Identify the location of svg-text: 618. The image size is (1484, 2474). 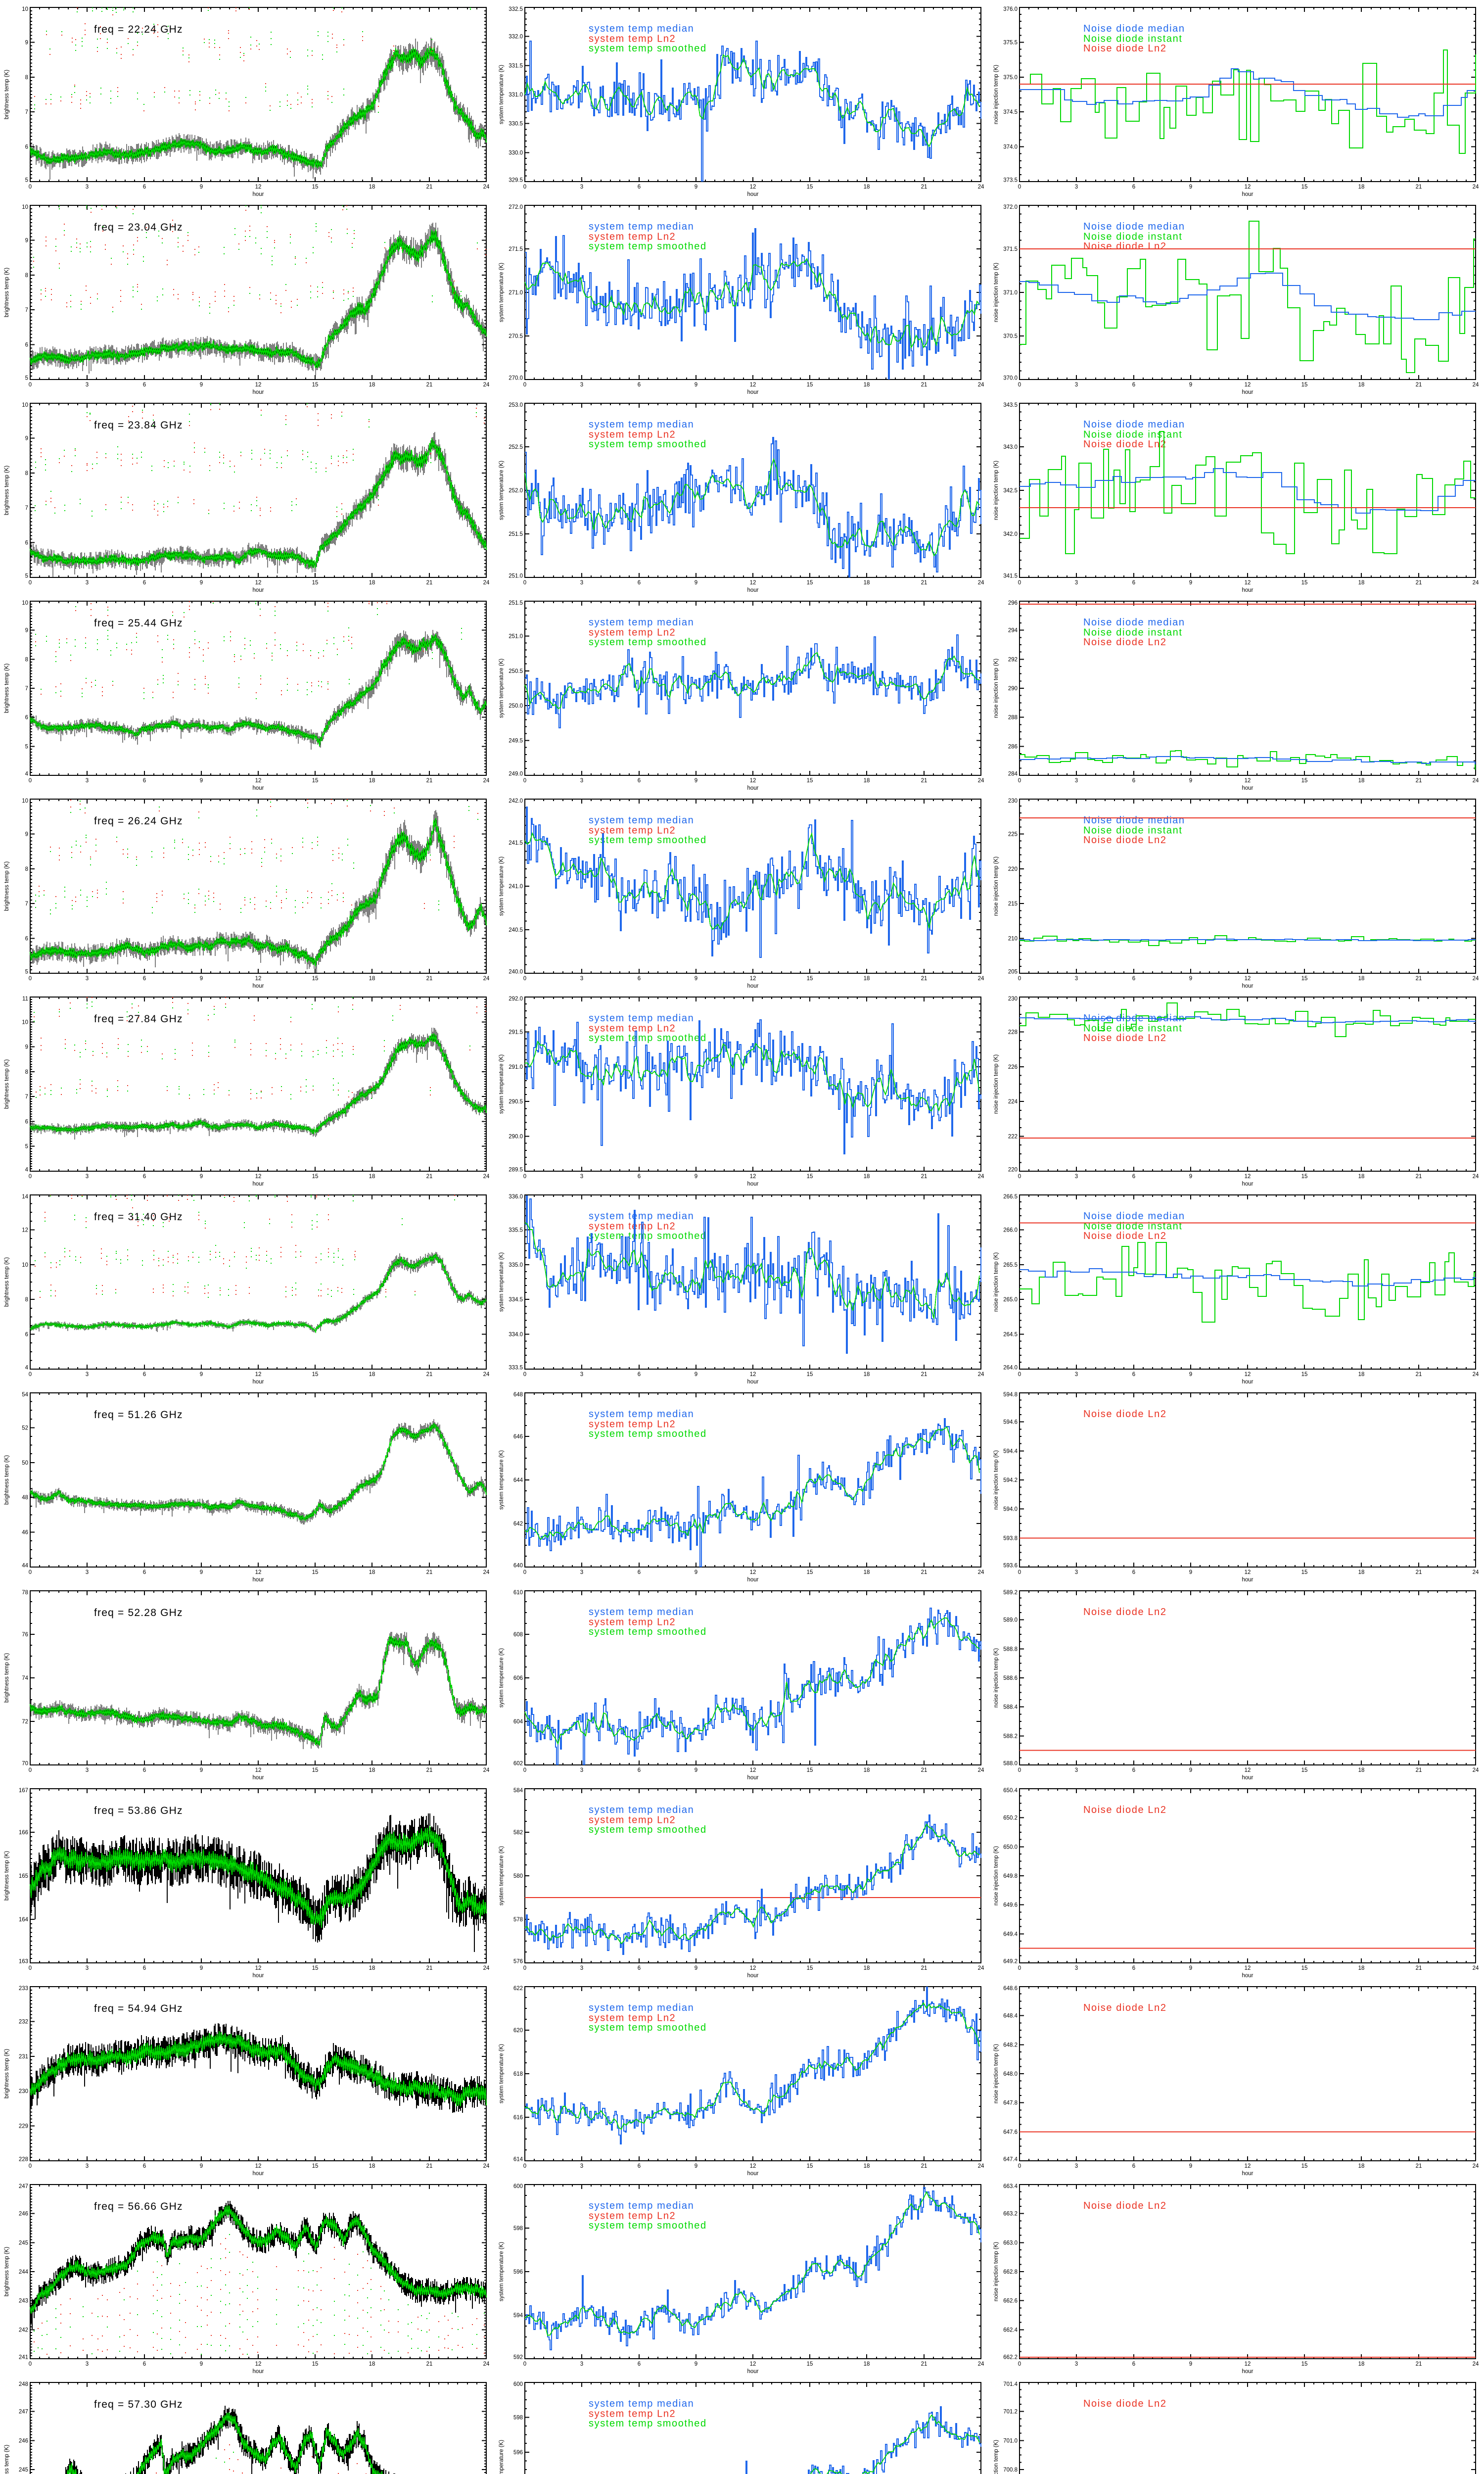
(518, 2074).